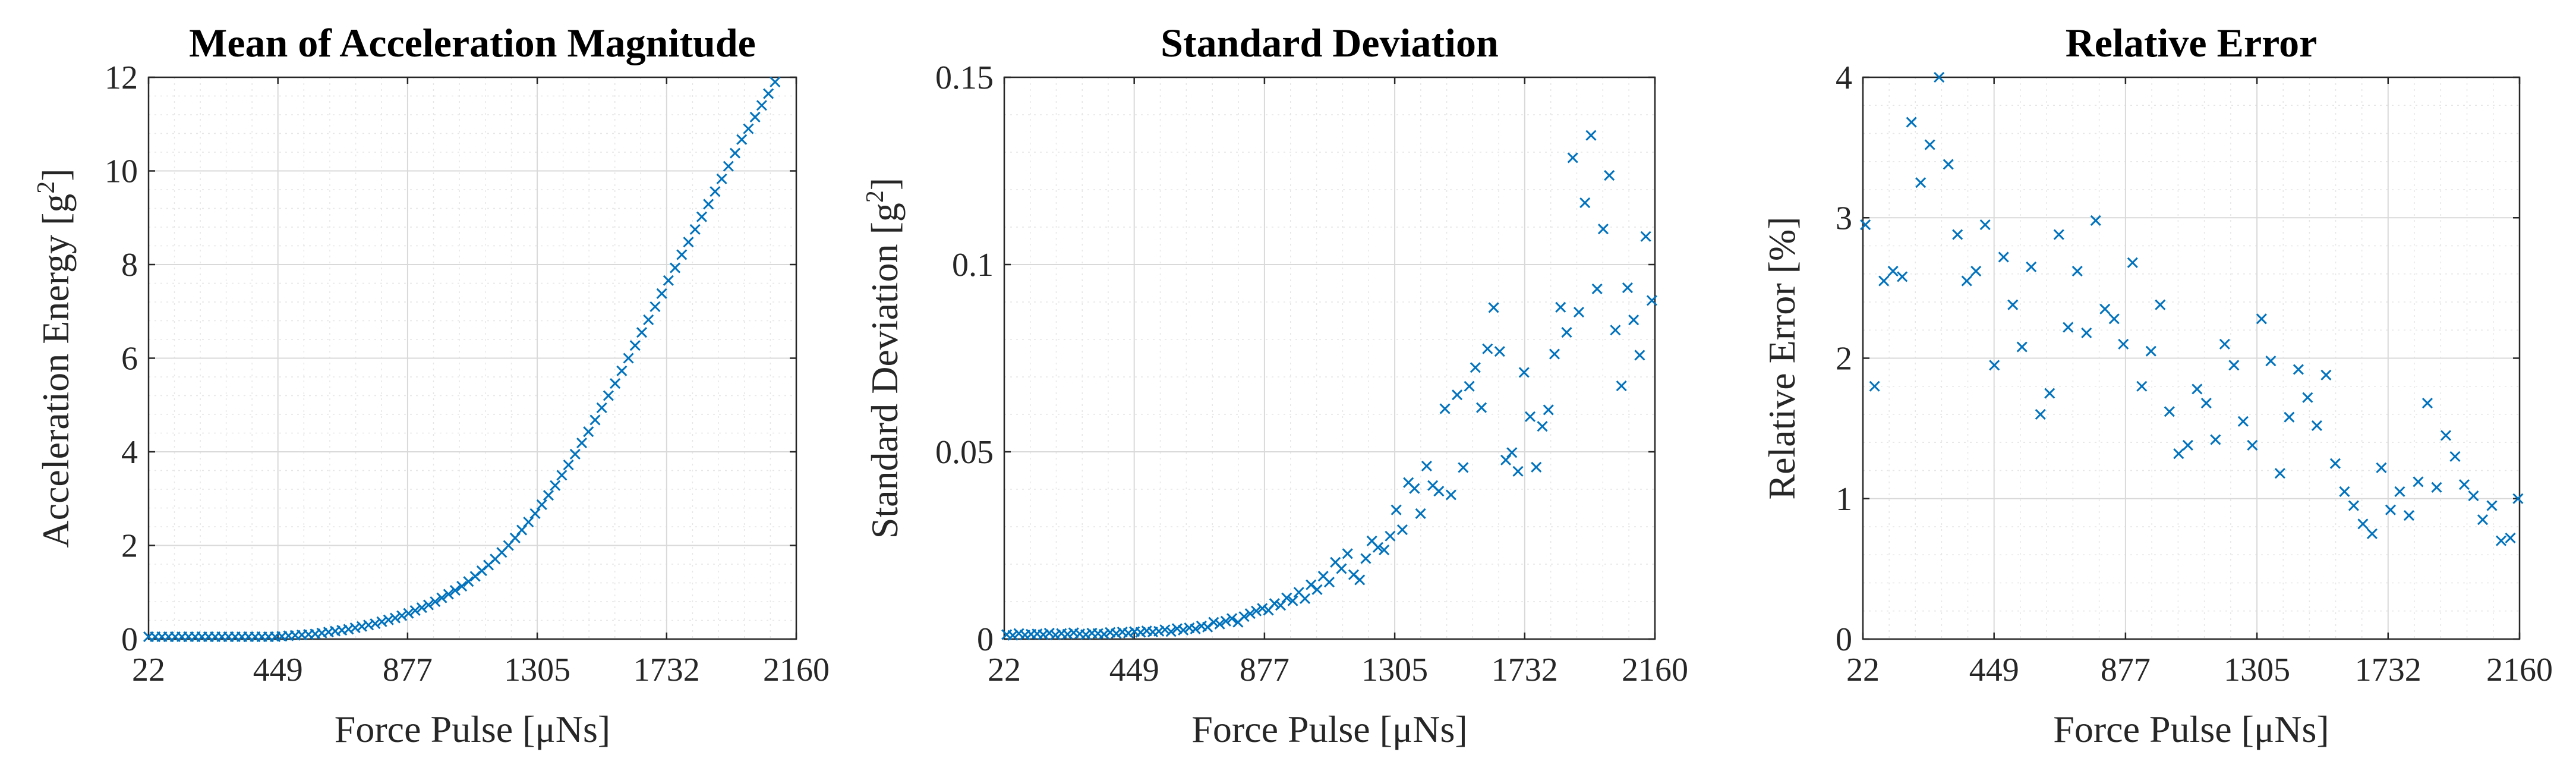  Describe the element at coordinates (122, 77) in the screenshot. I see `y-tick-label: 12` at that location.